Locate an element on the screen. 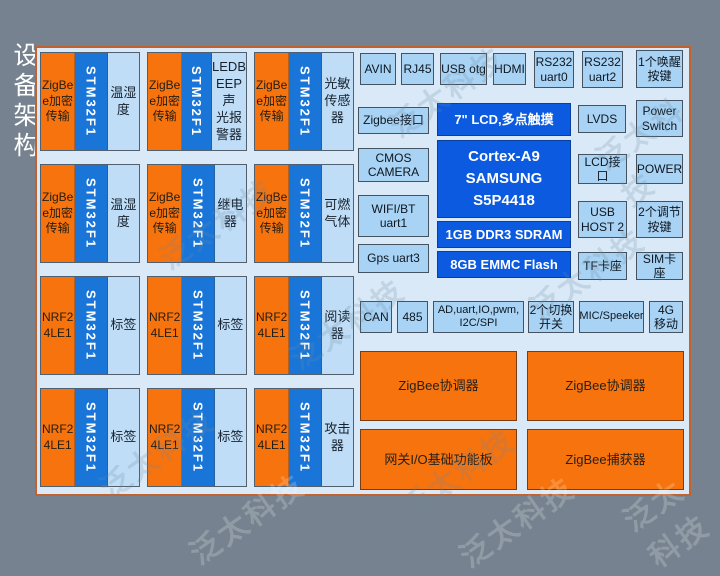 Image resolution: width=720 pixels, height=576 pixels. zigbee-interface-block: Zigbee接口 is located at coordinates (393, 120).